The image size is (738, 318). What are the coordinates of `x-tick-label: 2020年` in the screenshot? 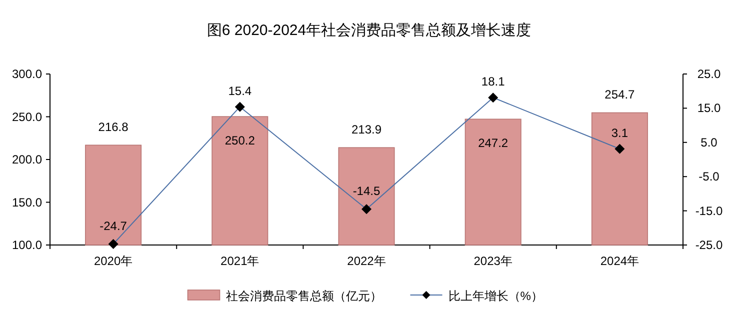 It's located at (113, 261).